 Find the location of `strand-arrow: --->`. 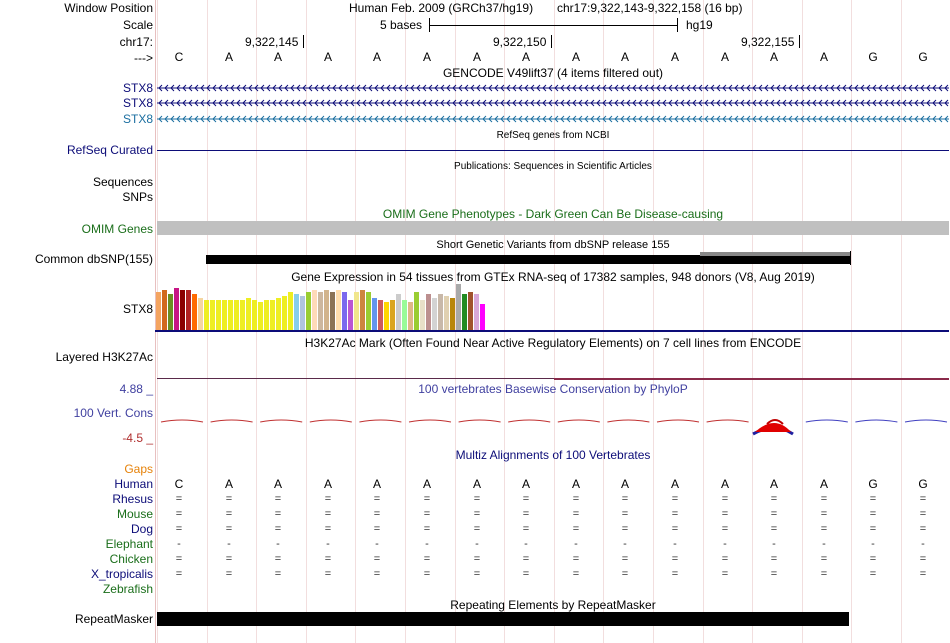

strand-arrow: ---> is located at coordinates (143, 58).